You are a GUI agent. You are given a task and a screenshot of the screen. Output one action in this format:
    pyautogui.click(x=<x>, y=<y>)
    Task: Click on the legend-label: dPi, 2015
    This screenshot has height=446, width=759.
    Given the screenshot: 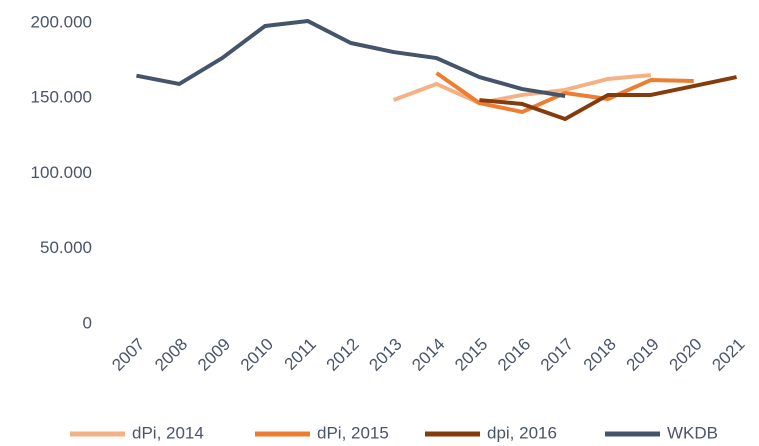 What is the action you would take?
    pyautogui.click(x=353, y=432)
    